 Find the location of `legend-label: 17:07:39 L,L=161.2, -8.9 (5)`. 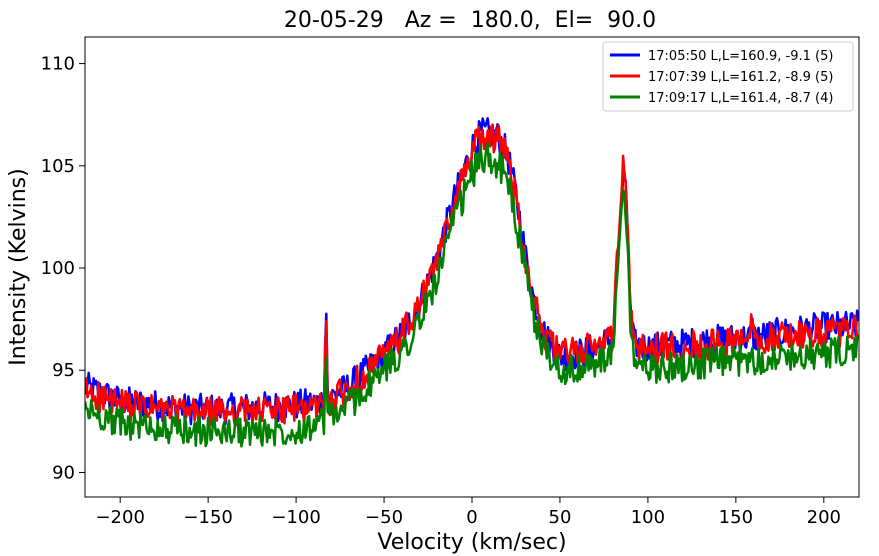

legend-label: 17:07:39 L,L=161.2, -8.9 (5) is located at coordinates (740, 77).